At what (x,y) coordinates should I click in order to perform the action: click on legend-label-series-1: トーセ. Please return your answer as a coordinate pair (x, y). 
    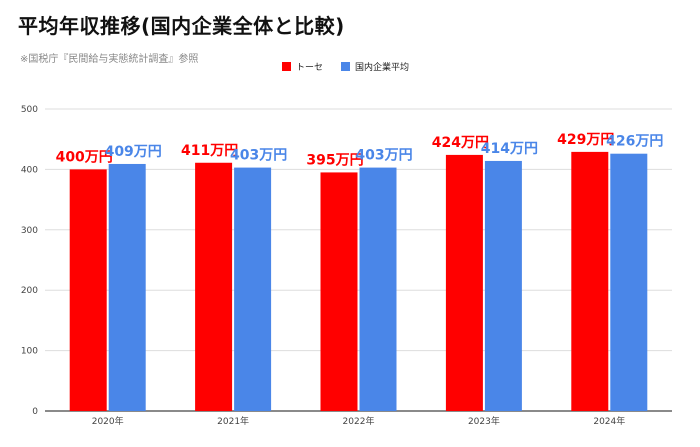
    Looking at the image, I should click on (310, 68).